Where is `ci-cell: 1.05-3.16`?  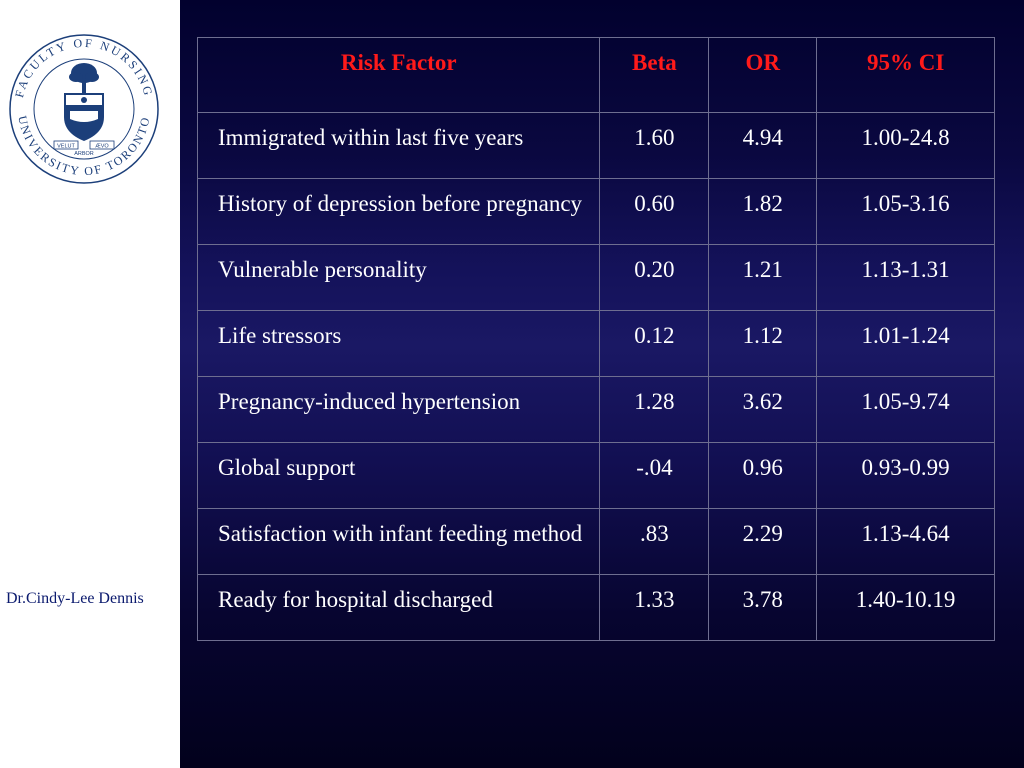 ci-cell: 1.05-3.16 is located at coordinates (905, 211).